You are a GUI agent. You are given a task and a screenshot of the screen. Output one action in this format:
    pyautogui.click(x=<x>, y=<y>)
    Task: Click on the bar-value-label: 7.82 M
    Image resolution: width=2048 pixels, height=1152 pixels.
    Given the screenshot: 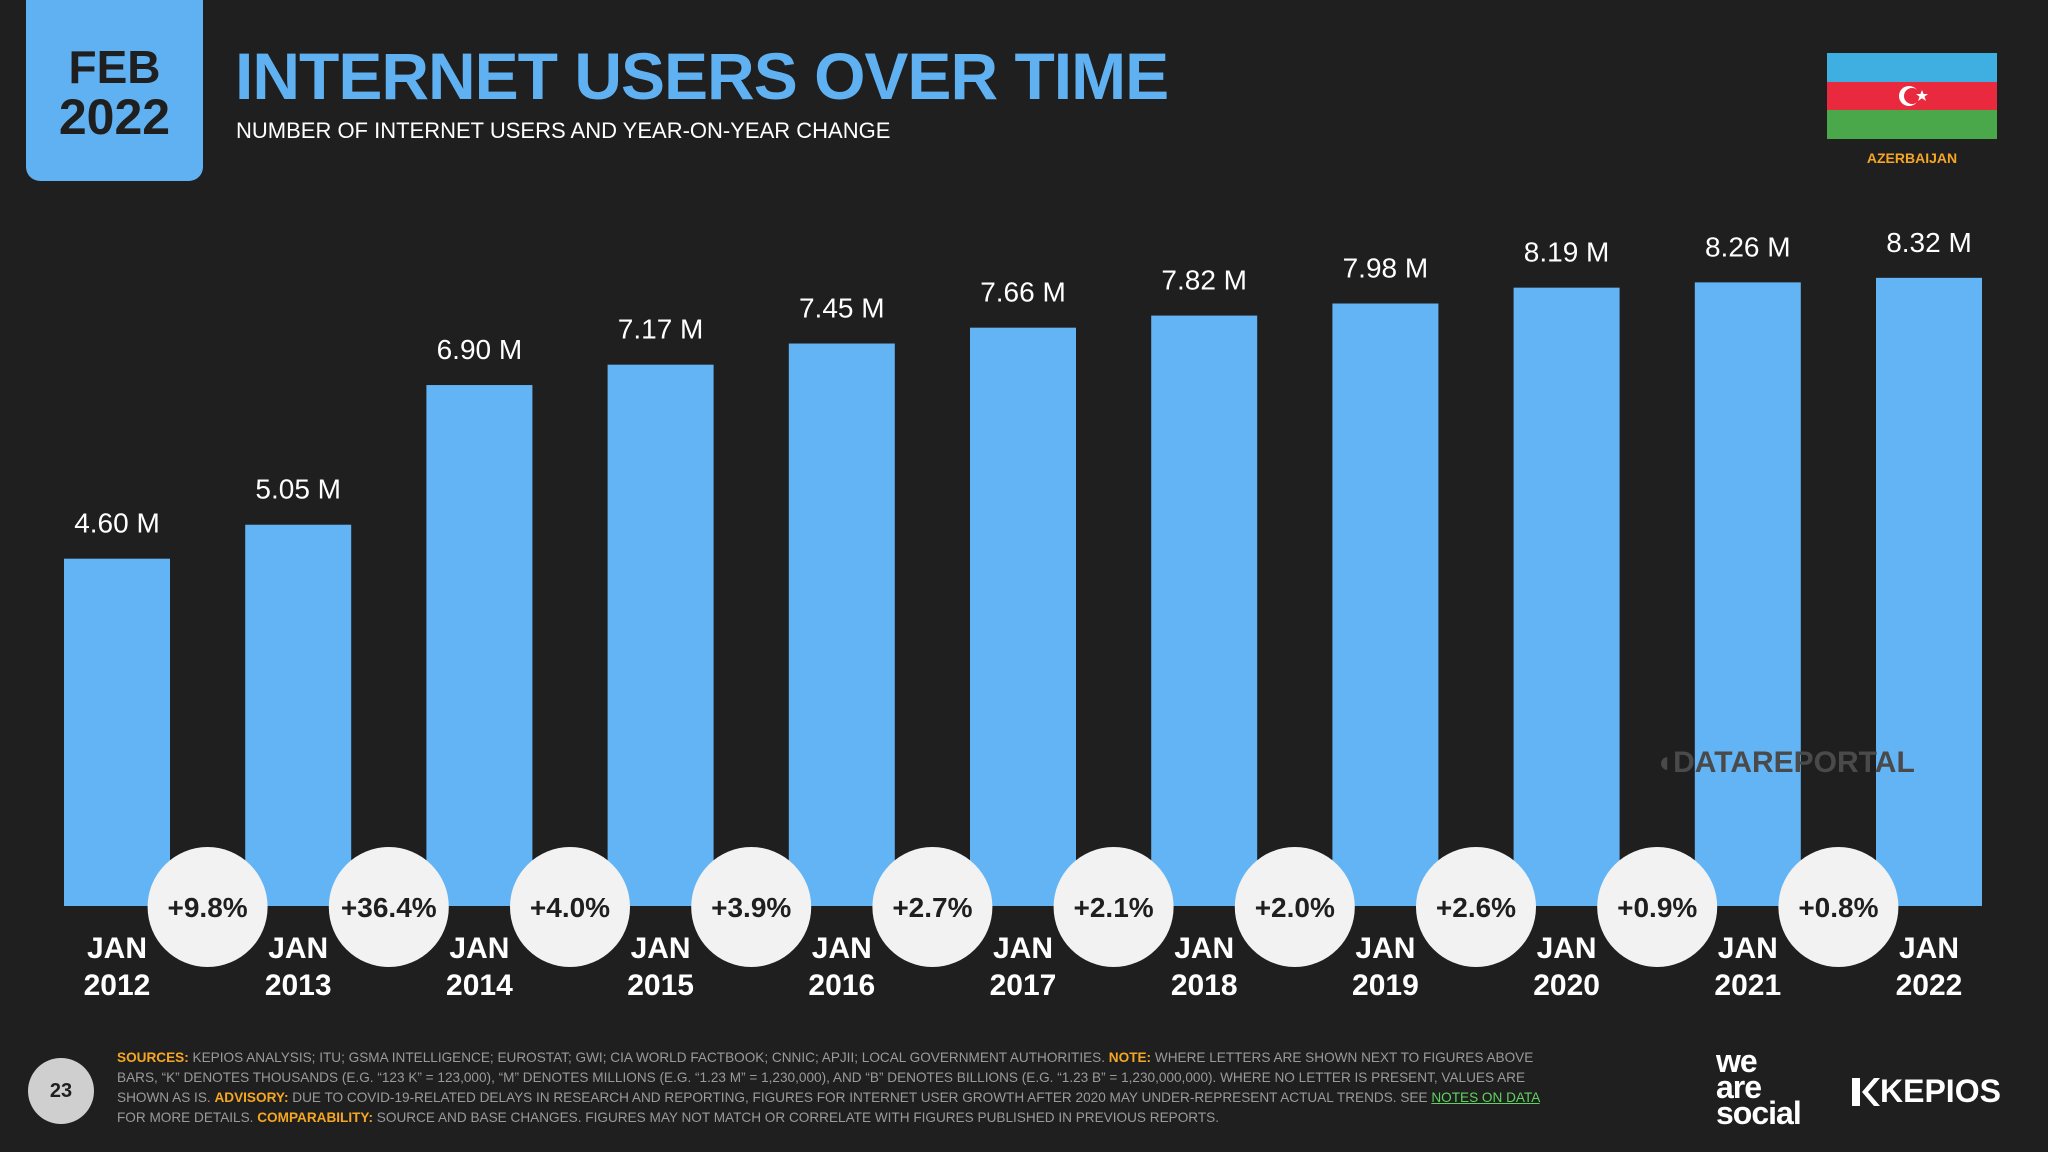 What is the action you would take?
    pyautogui.click(x=1204, y=280)
    